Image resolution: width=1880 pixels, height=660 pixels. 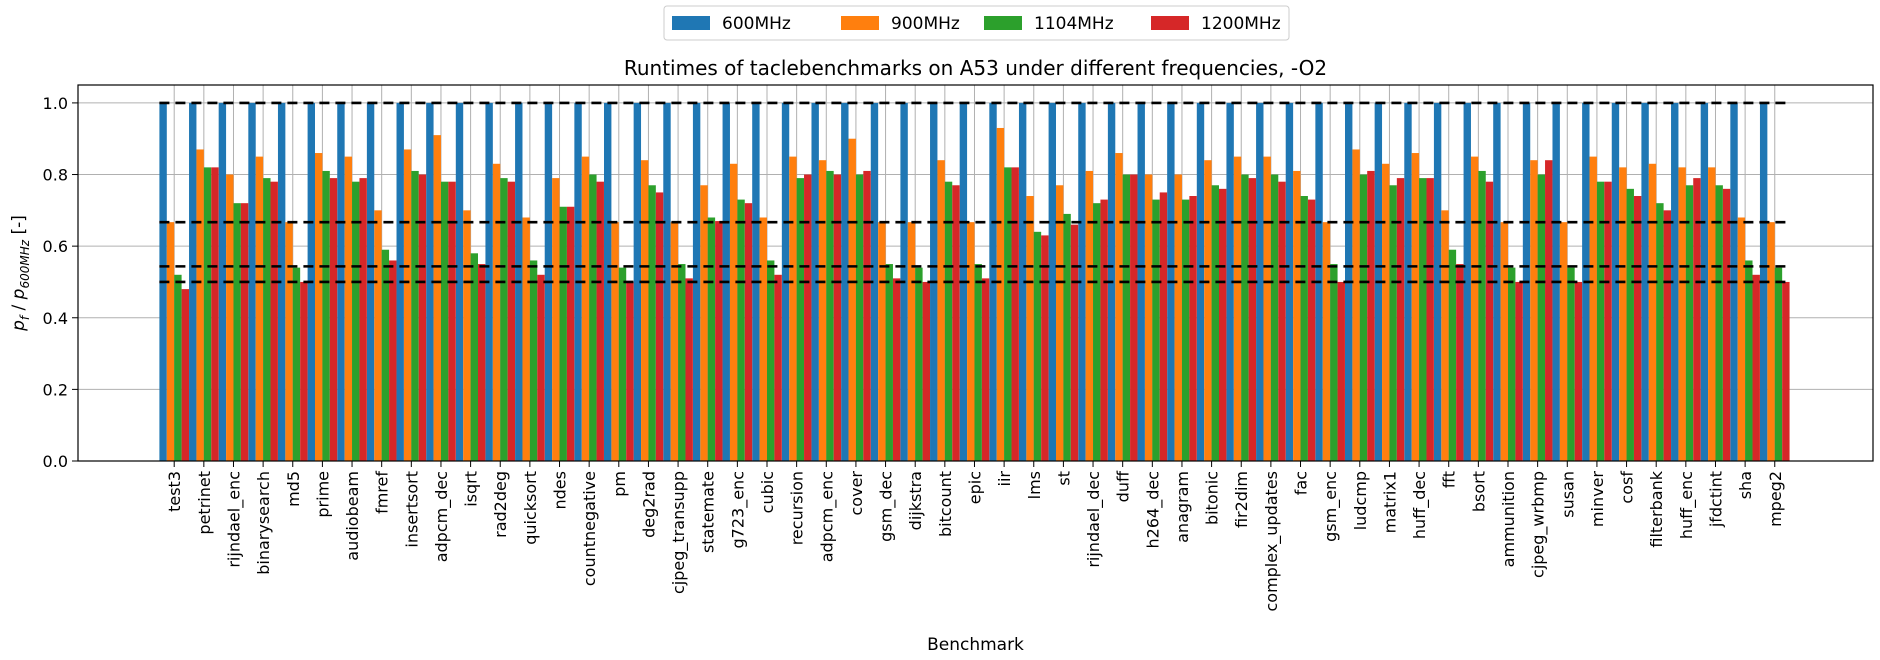 What do you see at coordinates (1104, 330) in the screenshot?
I see `bar-1200MHz-rijndael_dec` at bounding box center [1104, 330].